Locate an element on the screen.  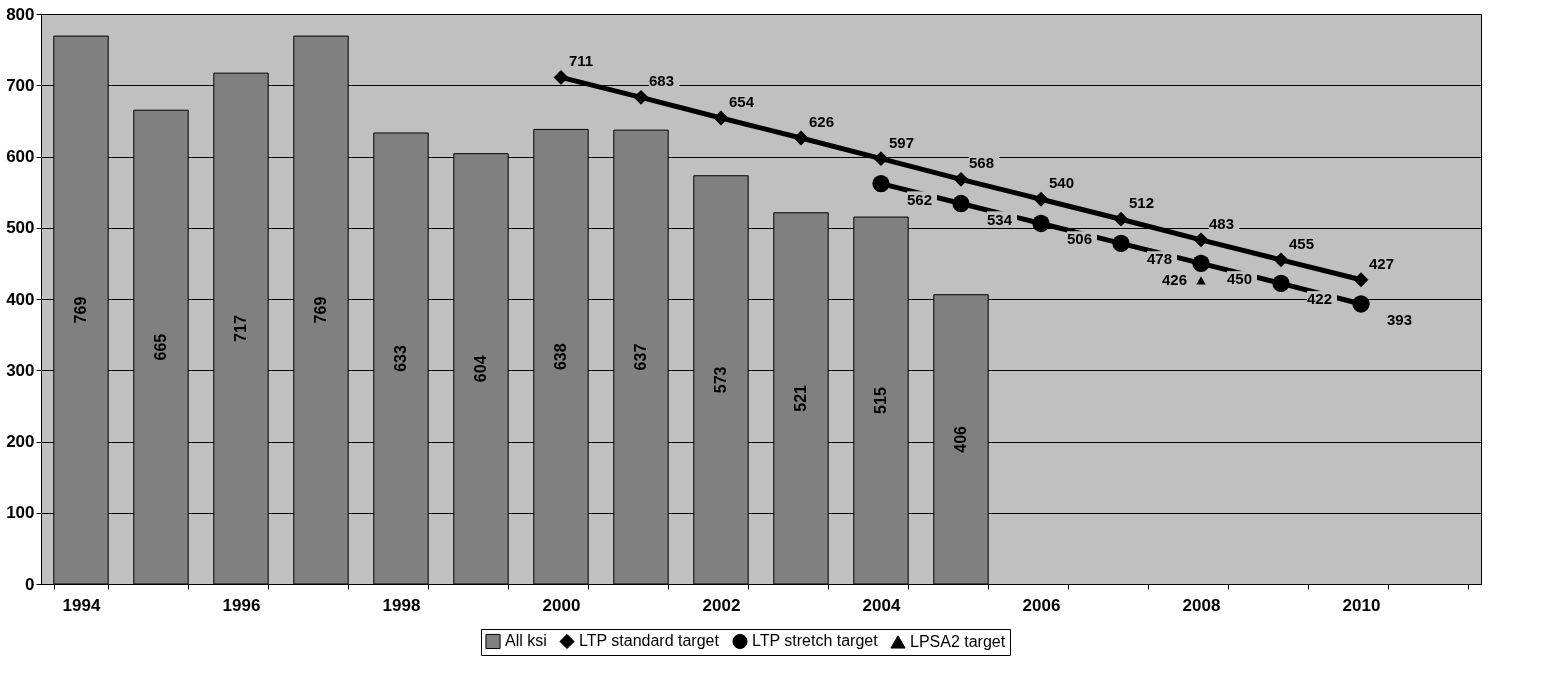
data-label: 515 is located at coordinates (880, 400).